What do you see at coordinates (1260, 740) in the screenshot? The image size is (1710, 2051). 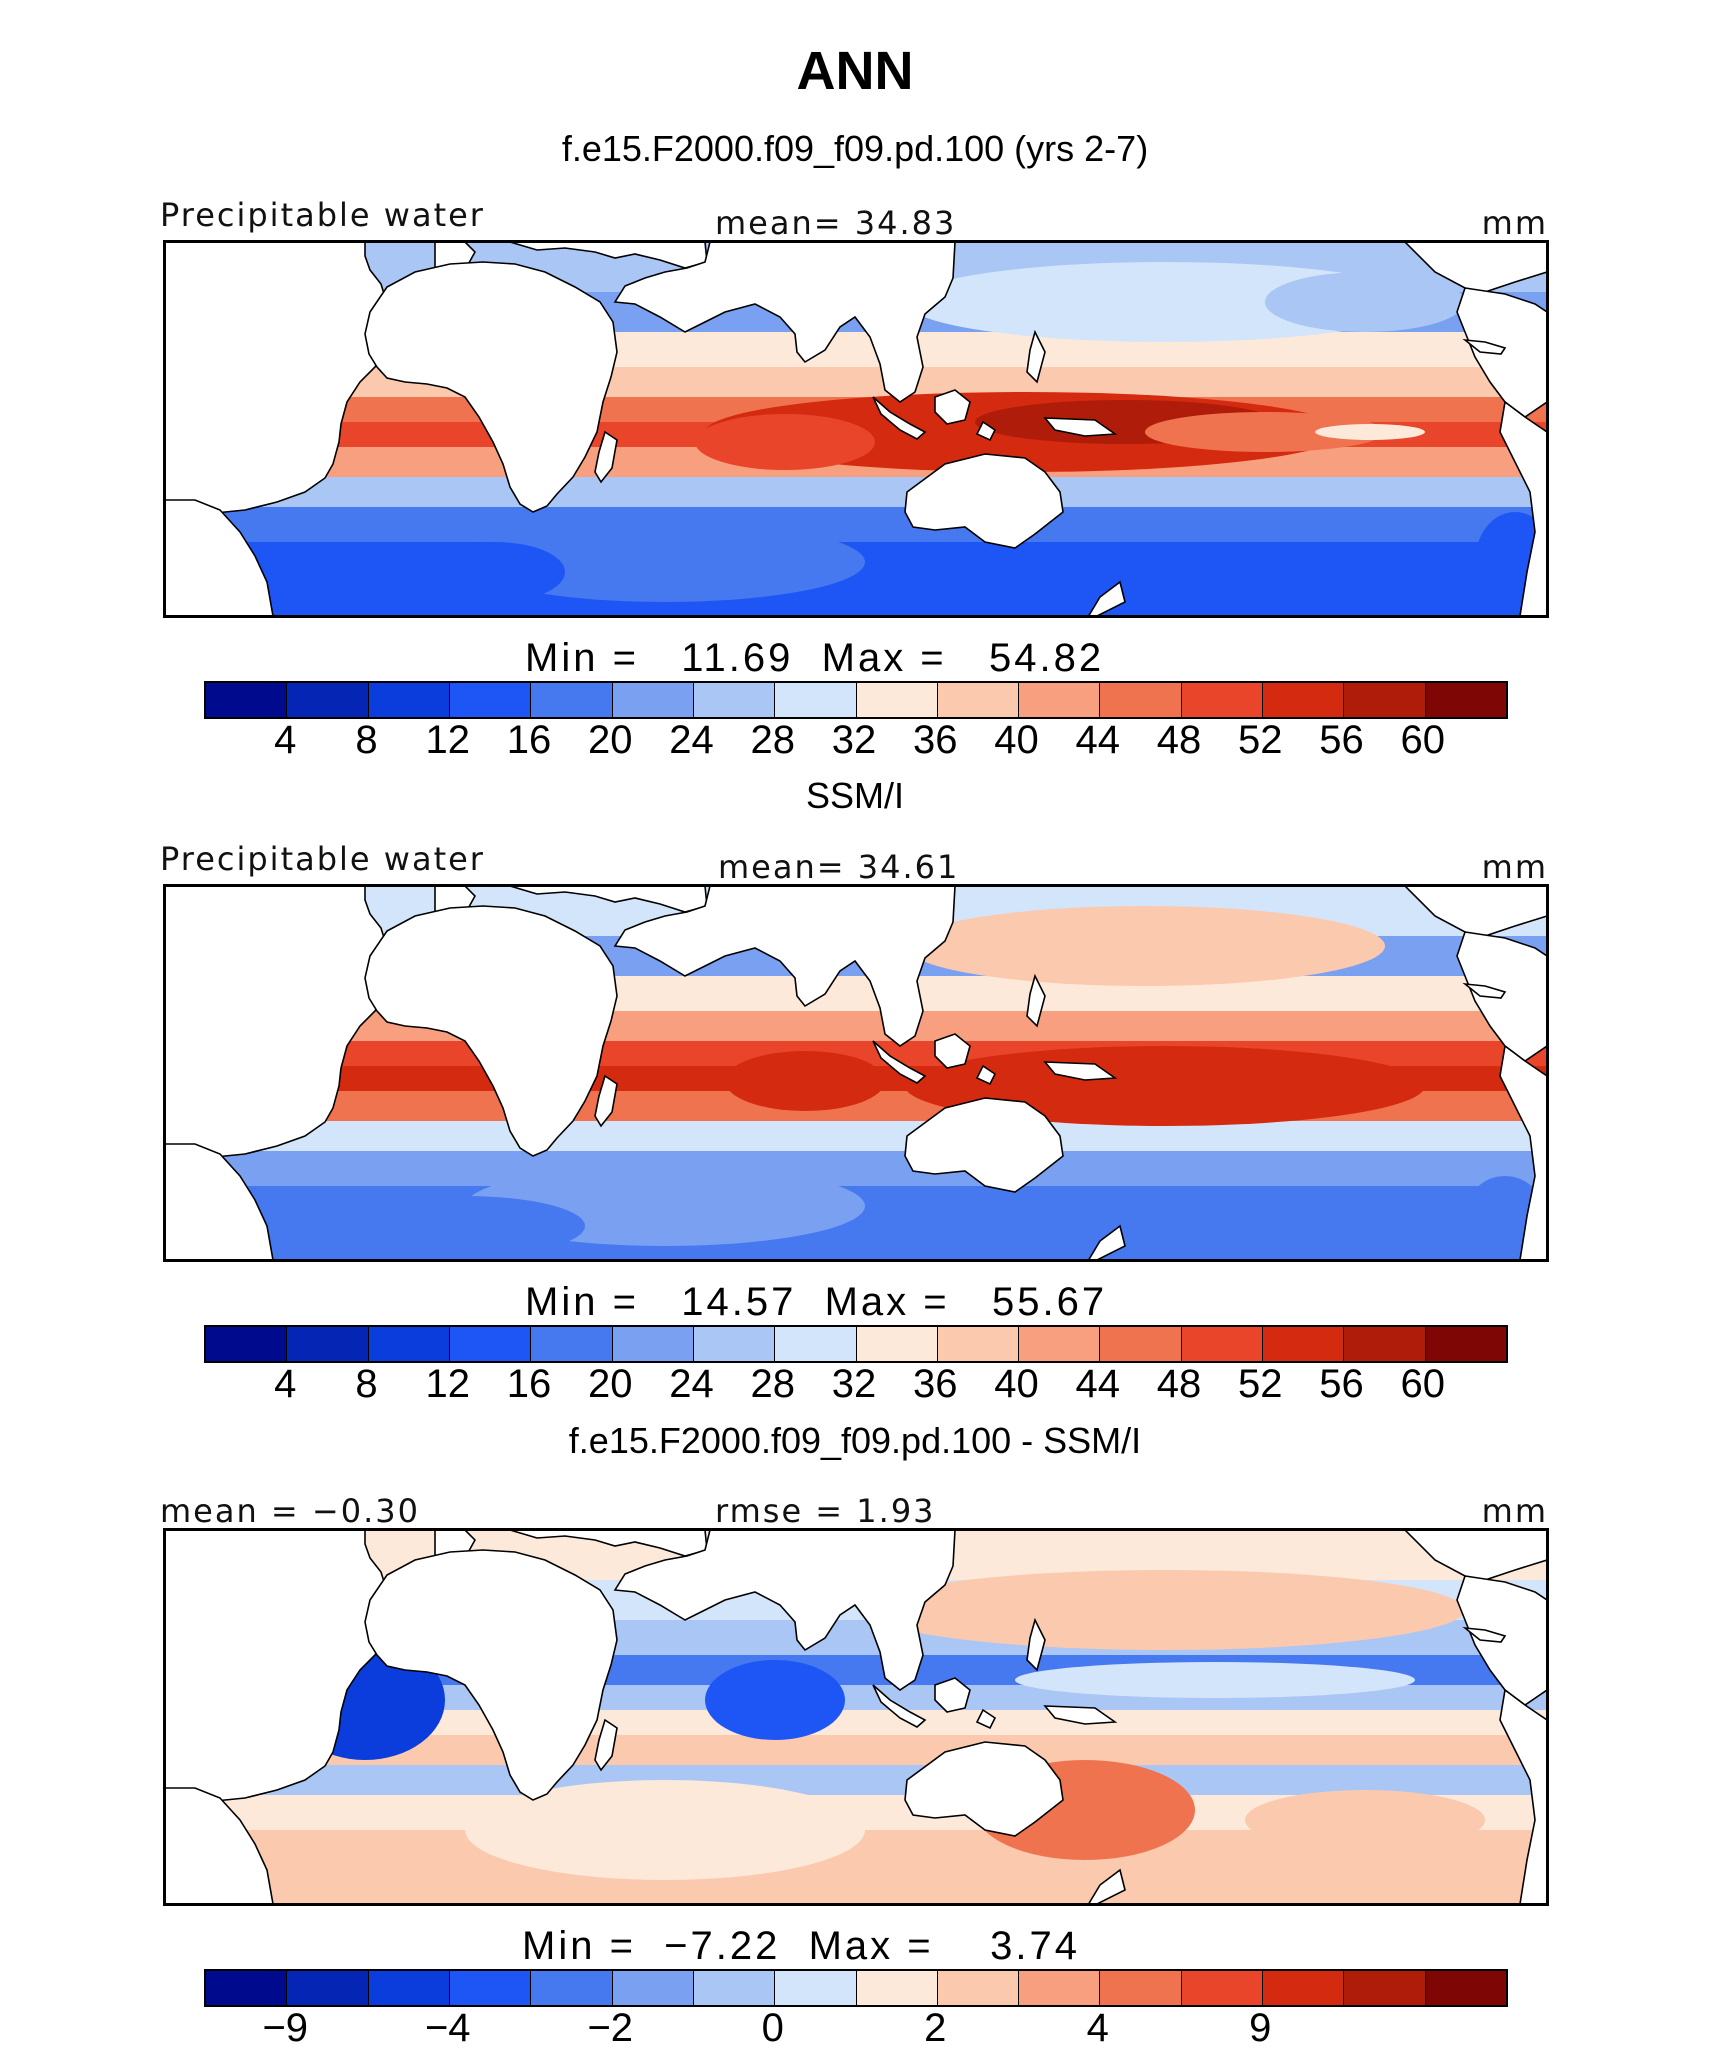 I see `colorbar-tick-label: 52` at bounding box center [1260, 740].